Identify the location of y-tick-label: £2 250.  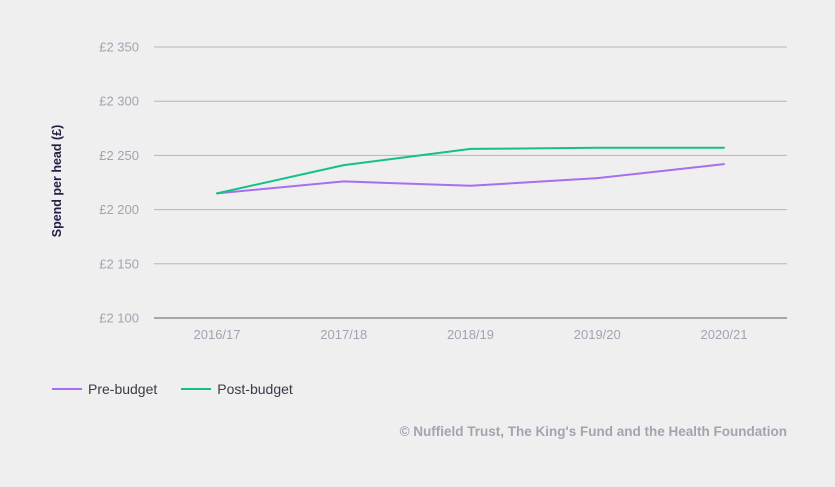
(119, 155).